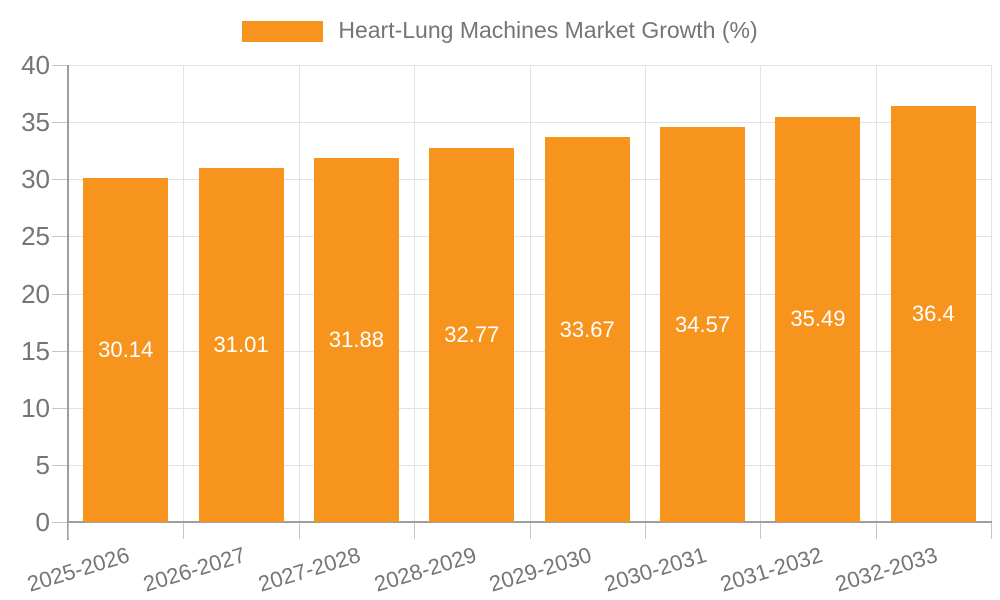 Image resolution: width=1000 pixels, height=600 pixels. I want to click on bar-value-label: 36.4, so click(933, 314).